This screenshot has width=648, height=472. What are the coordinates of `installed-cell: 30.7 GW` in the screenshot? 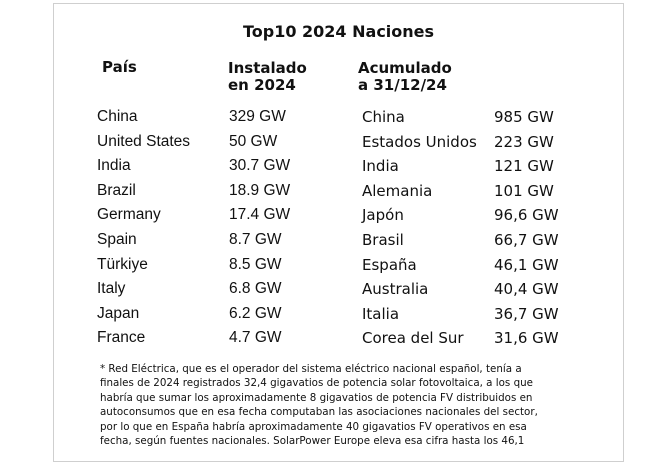 It's located at (260, 166).